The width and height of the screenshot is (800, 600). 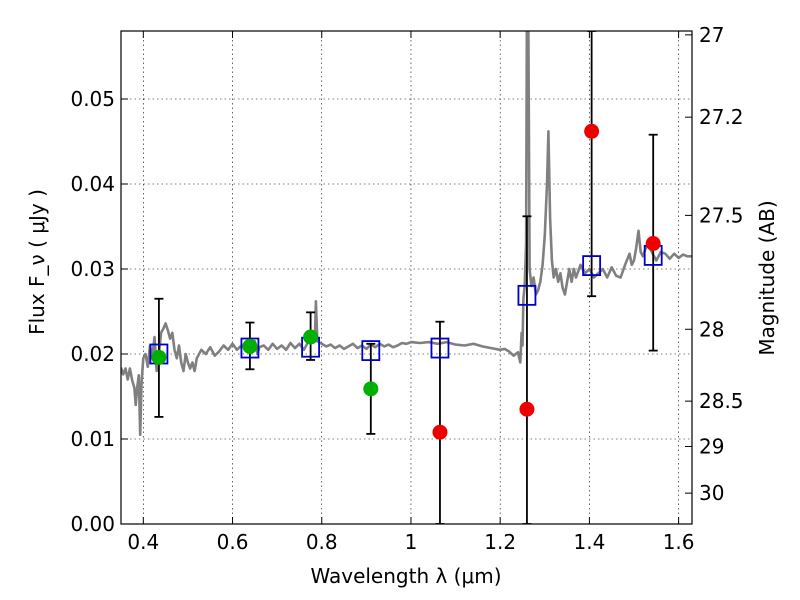 What do you see at coordinates (92, 354) in the screenshot?
I see `y-tick-label: 0.02` at bounding box center [92, 354].